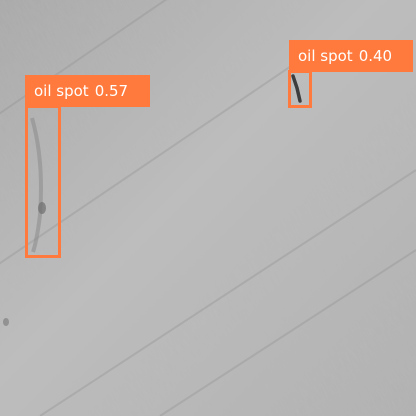 This screenshot has width=416, height=416. I want to click on detection-label-2: oil spot 0.40, so click(351, 56).